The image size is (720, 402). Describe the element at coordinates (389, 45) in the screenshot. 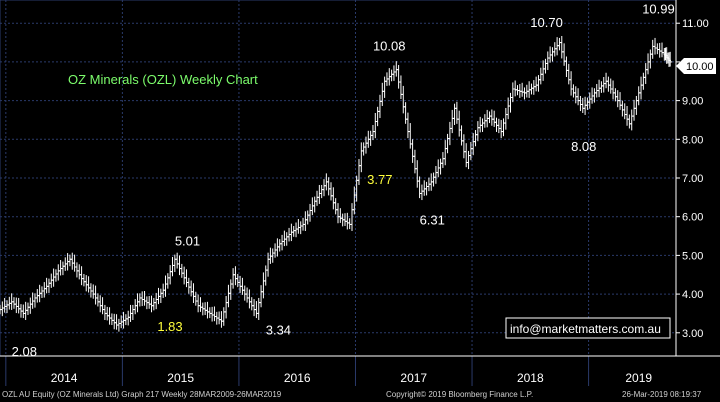

I see `price-annotation: 10.08` at that location.